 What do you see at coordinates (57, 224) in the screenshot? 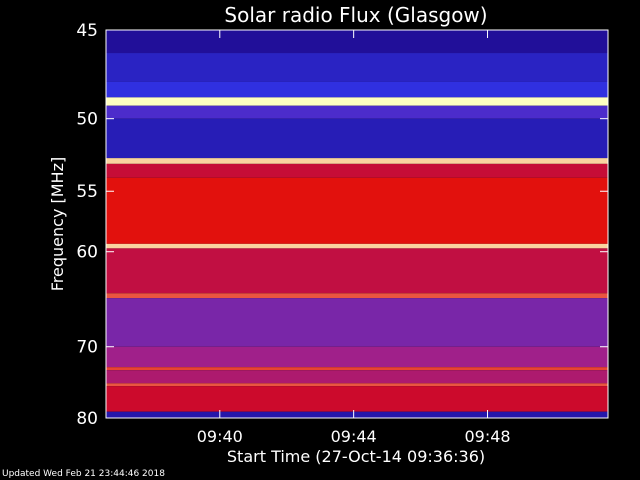
I see `y-axis-label: Frequency [MHz]` at bounding box center [57, 224].